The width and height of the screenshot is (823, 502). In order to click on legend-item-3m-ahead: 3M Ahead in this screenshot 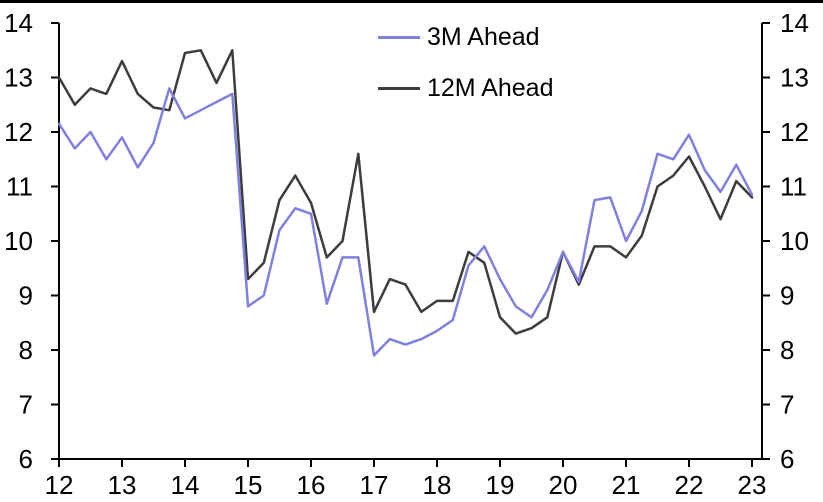, I will do `click(466, 37)`.